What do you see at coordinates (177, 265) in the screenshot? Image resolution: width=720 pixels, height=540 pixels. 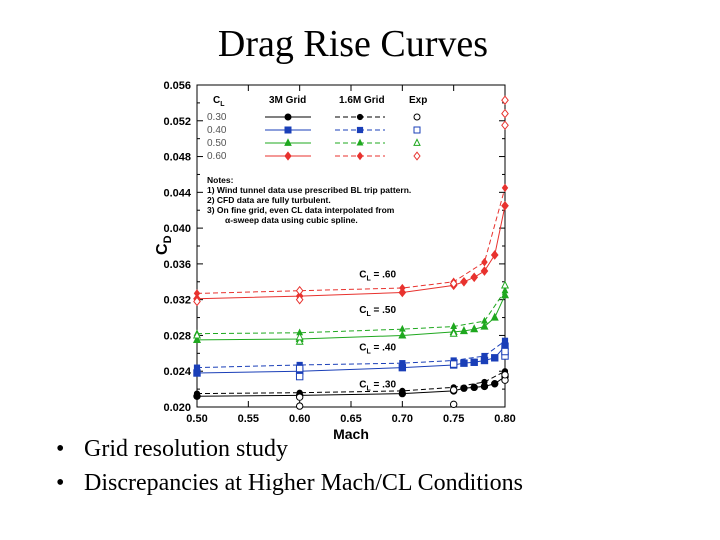 I see `y-tick-label: 0.036` at bounding box center [177, 265].